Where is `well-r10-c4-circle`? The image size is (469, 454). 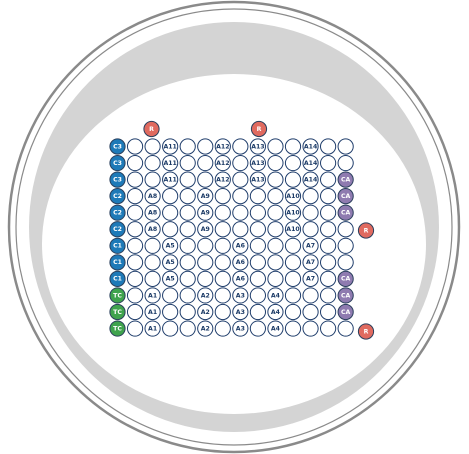 well-r10-c4-circle is located at coordinates (187, 312).